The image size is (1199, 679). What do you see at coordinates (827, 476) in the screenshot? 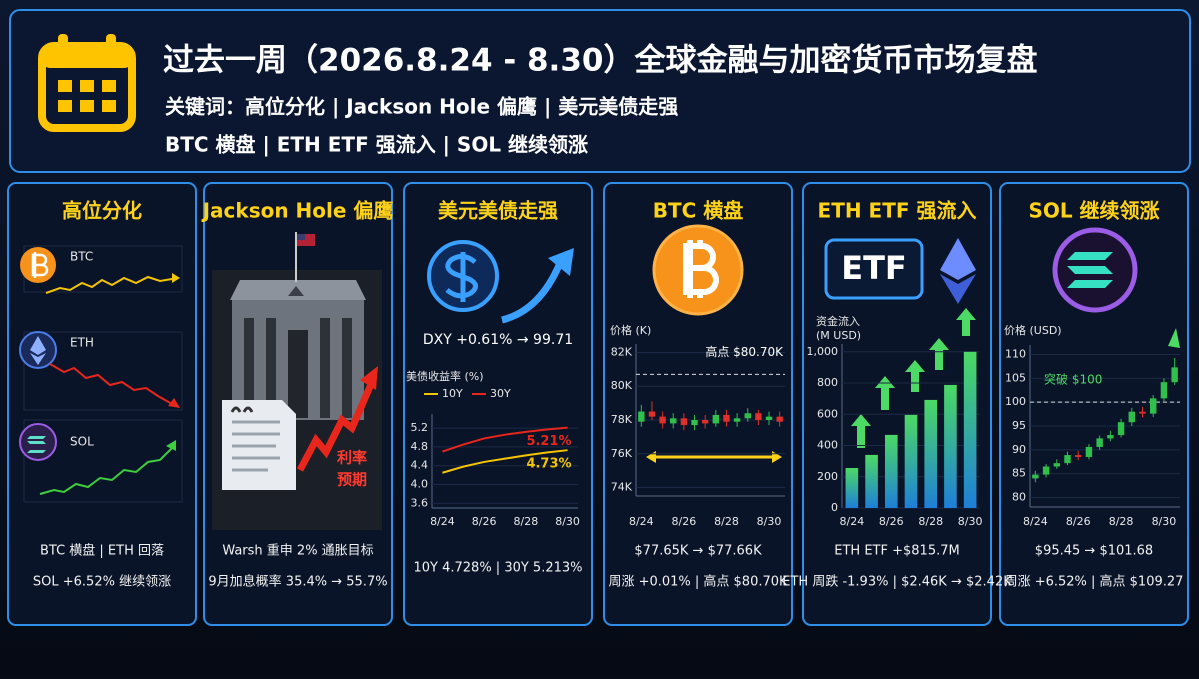
I see `y-tick-label: 200` at bounding box center [827, 476].